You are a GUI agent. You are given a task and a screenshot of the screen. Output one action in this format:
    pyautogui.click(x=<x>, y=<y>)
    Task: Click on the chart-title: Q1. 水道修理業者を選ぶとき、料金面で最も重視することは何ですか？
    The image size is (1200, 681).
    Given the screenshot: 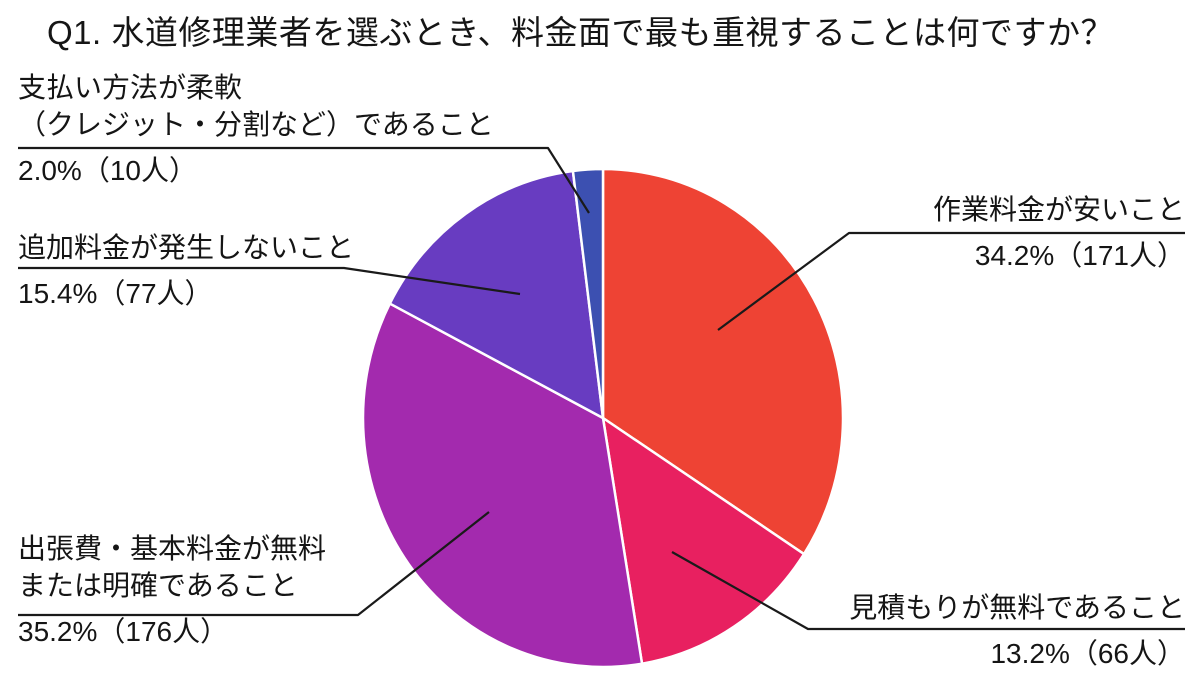 What is the action you would take?
    pyautogui.click(x=581, y=32)
    